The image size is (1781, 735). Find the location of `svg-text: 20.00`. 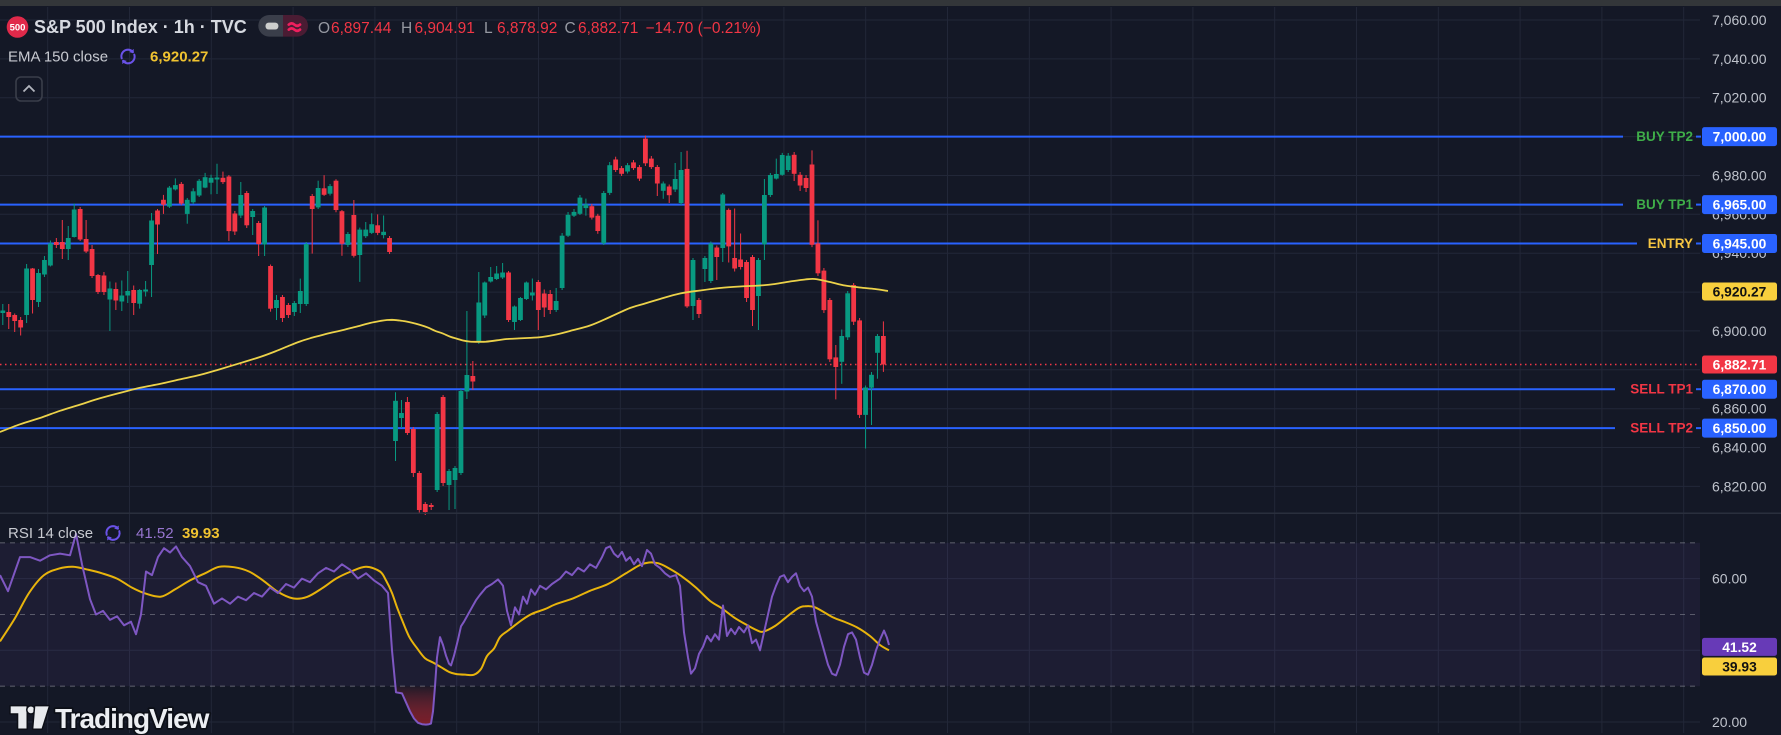

svg-text: 20.00 is located at coordinates (1729, 722).